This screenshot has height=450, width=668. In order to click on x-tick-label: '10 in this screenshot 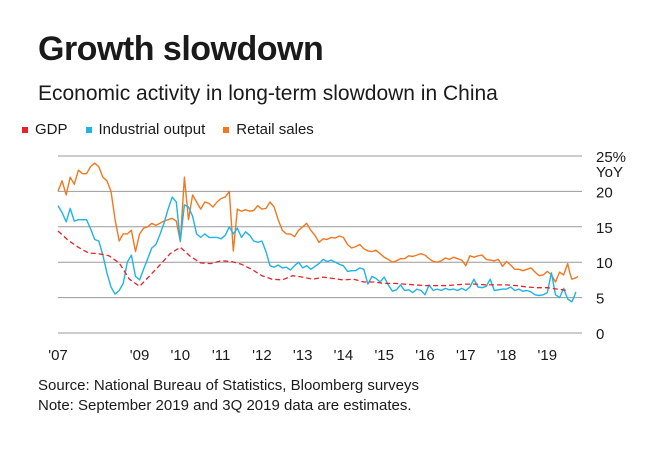, I will do `click(181, 355)`.